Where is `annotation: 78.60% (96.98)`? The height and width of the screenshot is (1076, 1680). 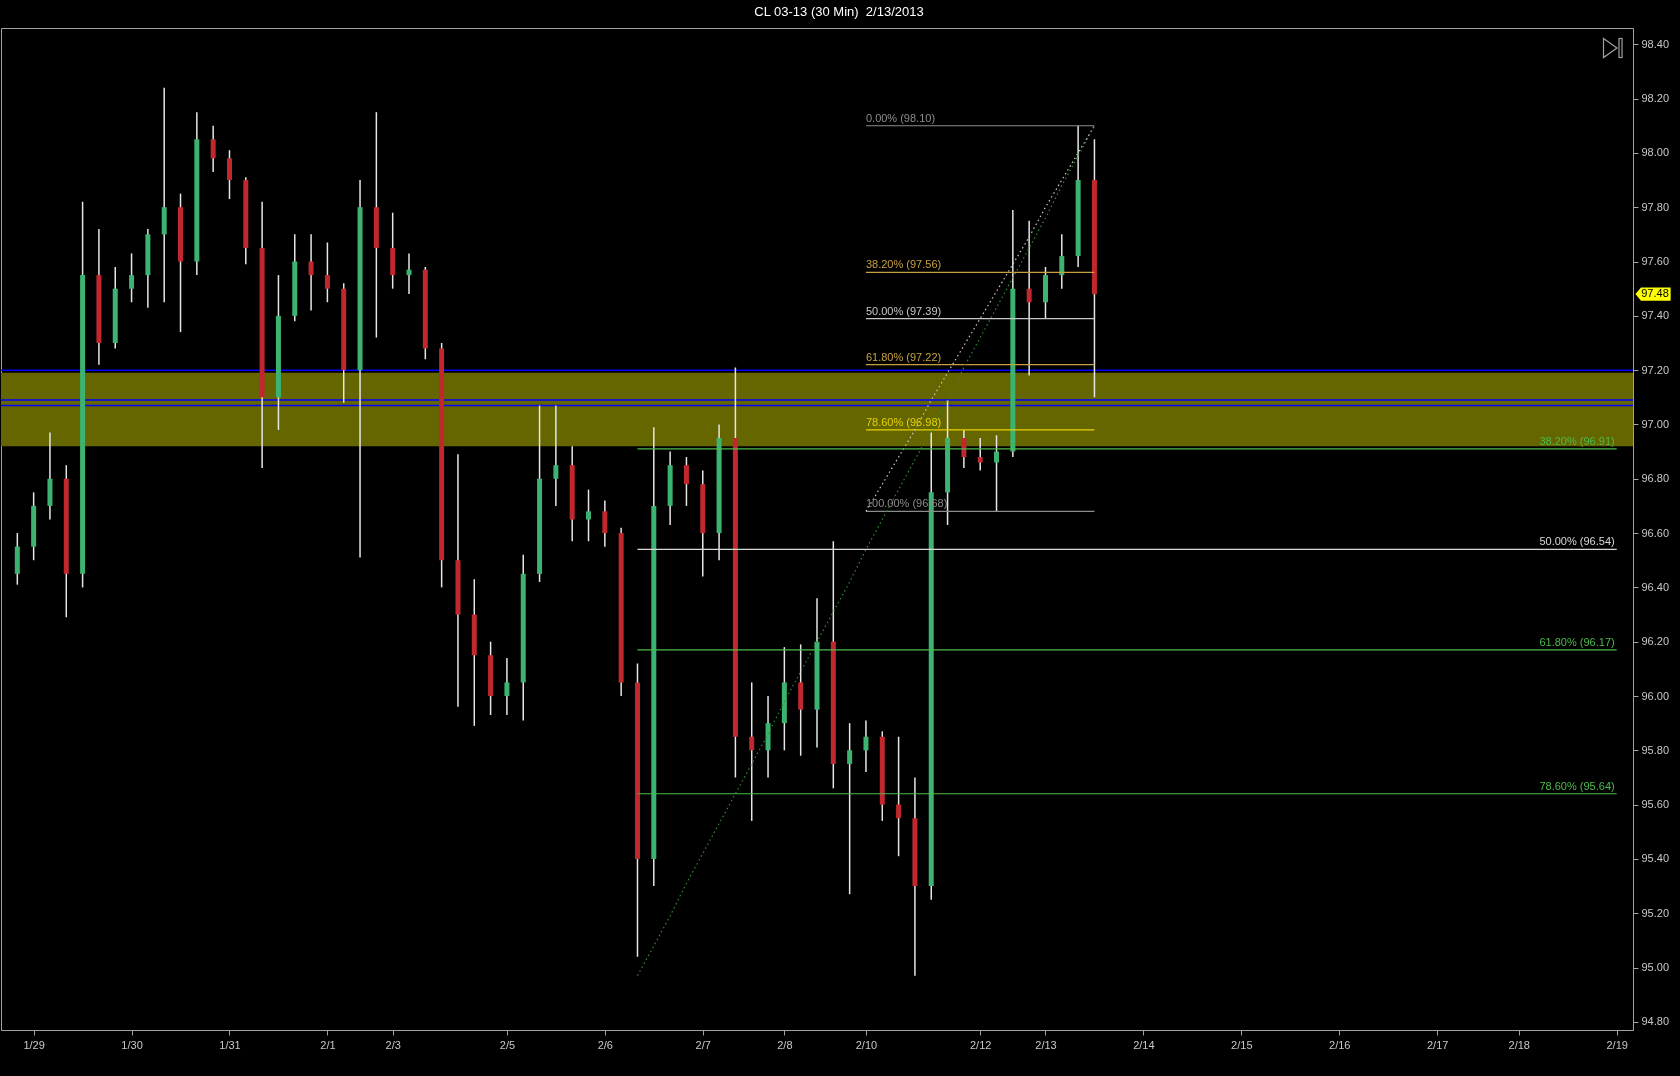
annotation: 78.60% (96.98) is located at coordinates (903, 421).